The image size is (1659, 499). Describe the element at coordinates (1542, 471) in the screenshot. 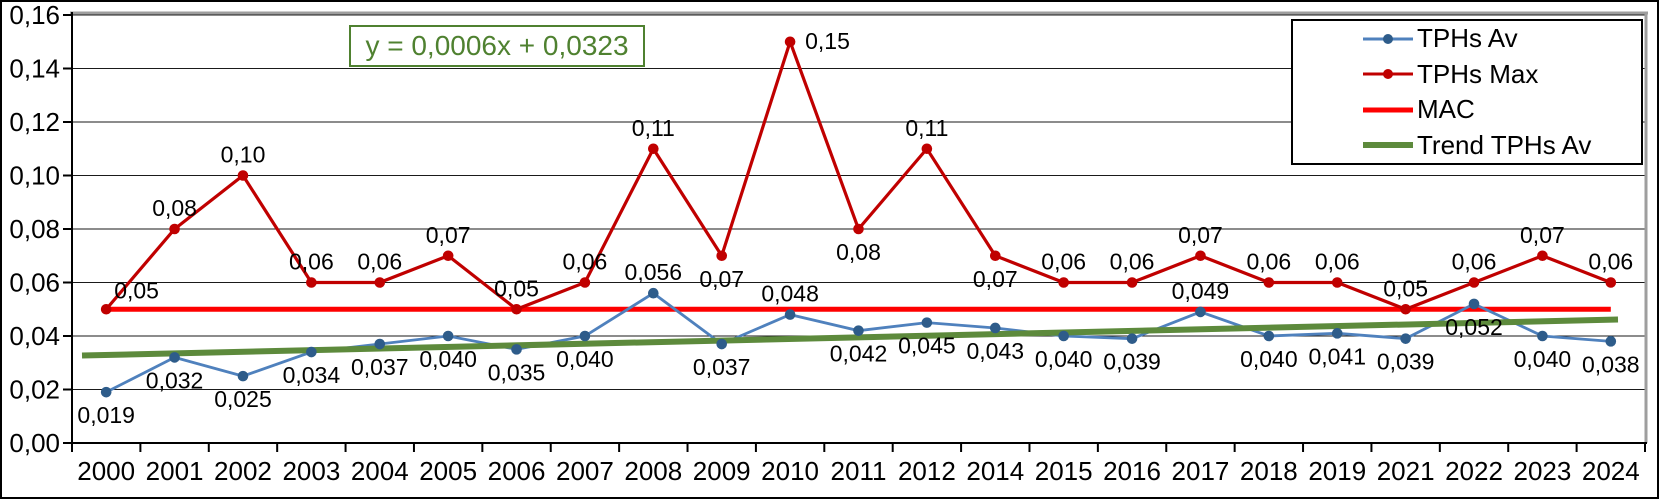

I see `x-tick-label: 2023` at that location.